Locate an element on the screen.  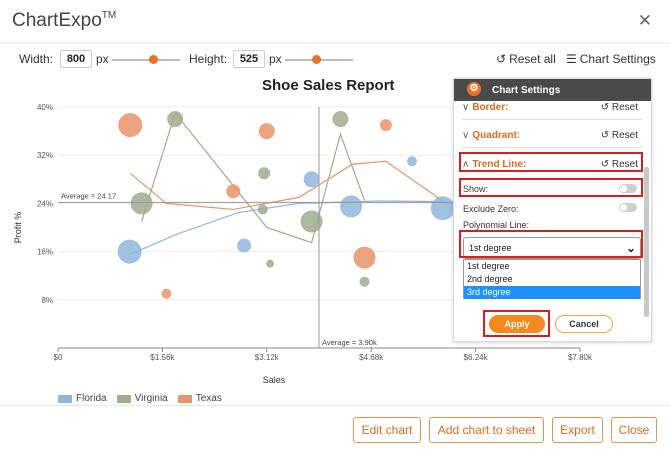
trend-line-reset-button: ↺ Reset is located at coordinates (619, 164).